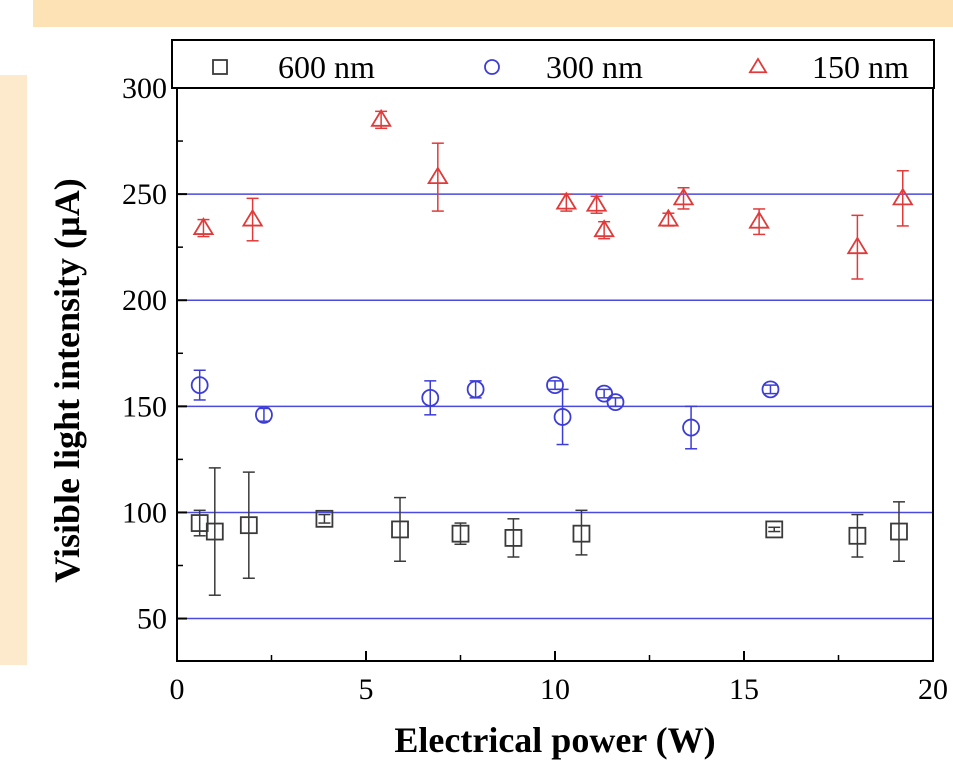  What do you see at coordinates (13, 370) in the screenshot?
I see `left-banner` at bounding box center [13, 370].